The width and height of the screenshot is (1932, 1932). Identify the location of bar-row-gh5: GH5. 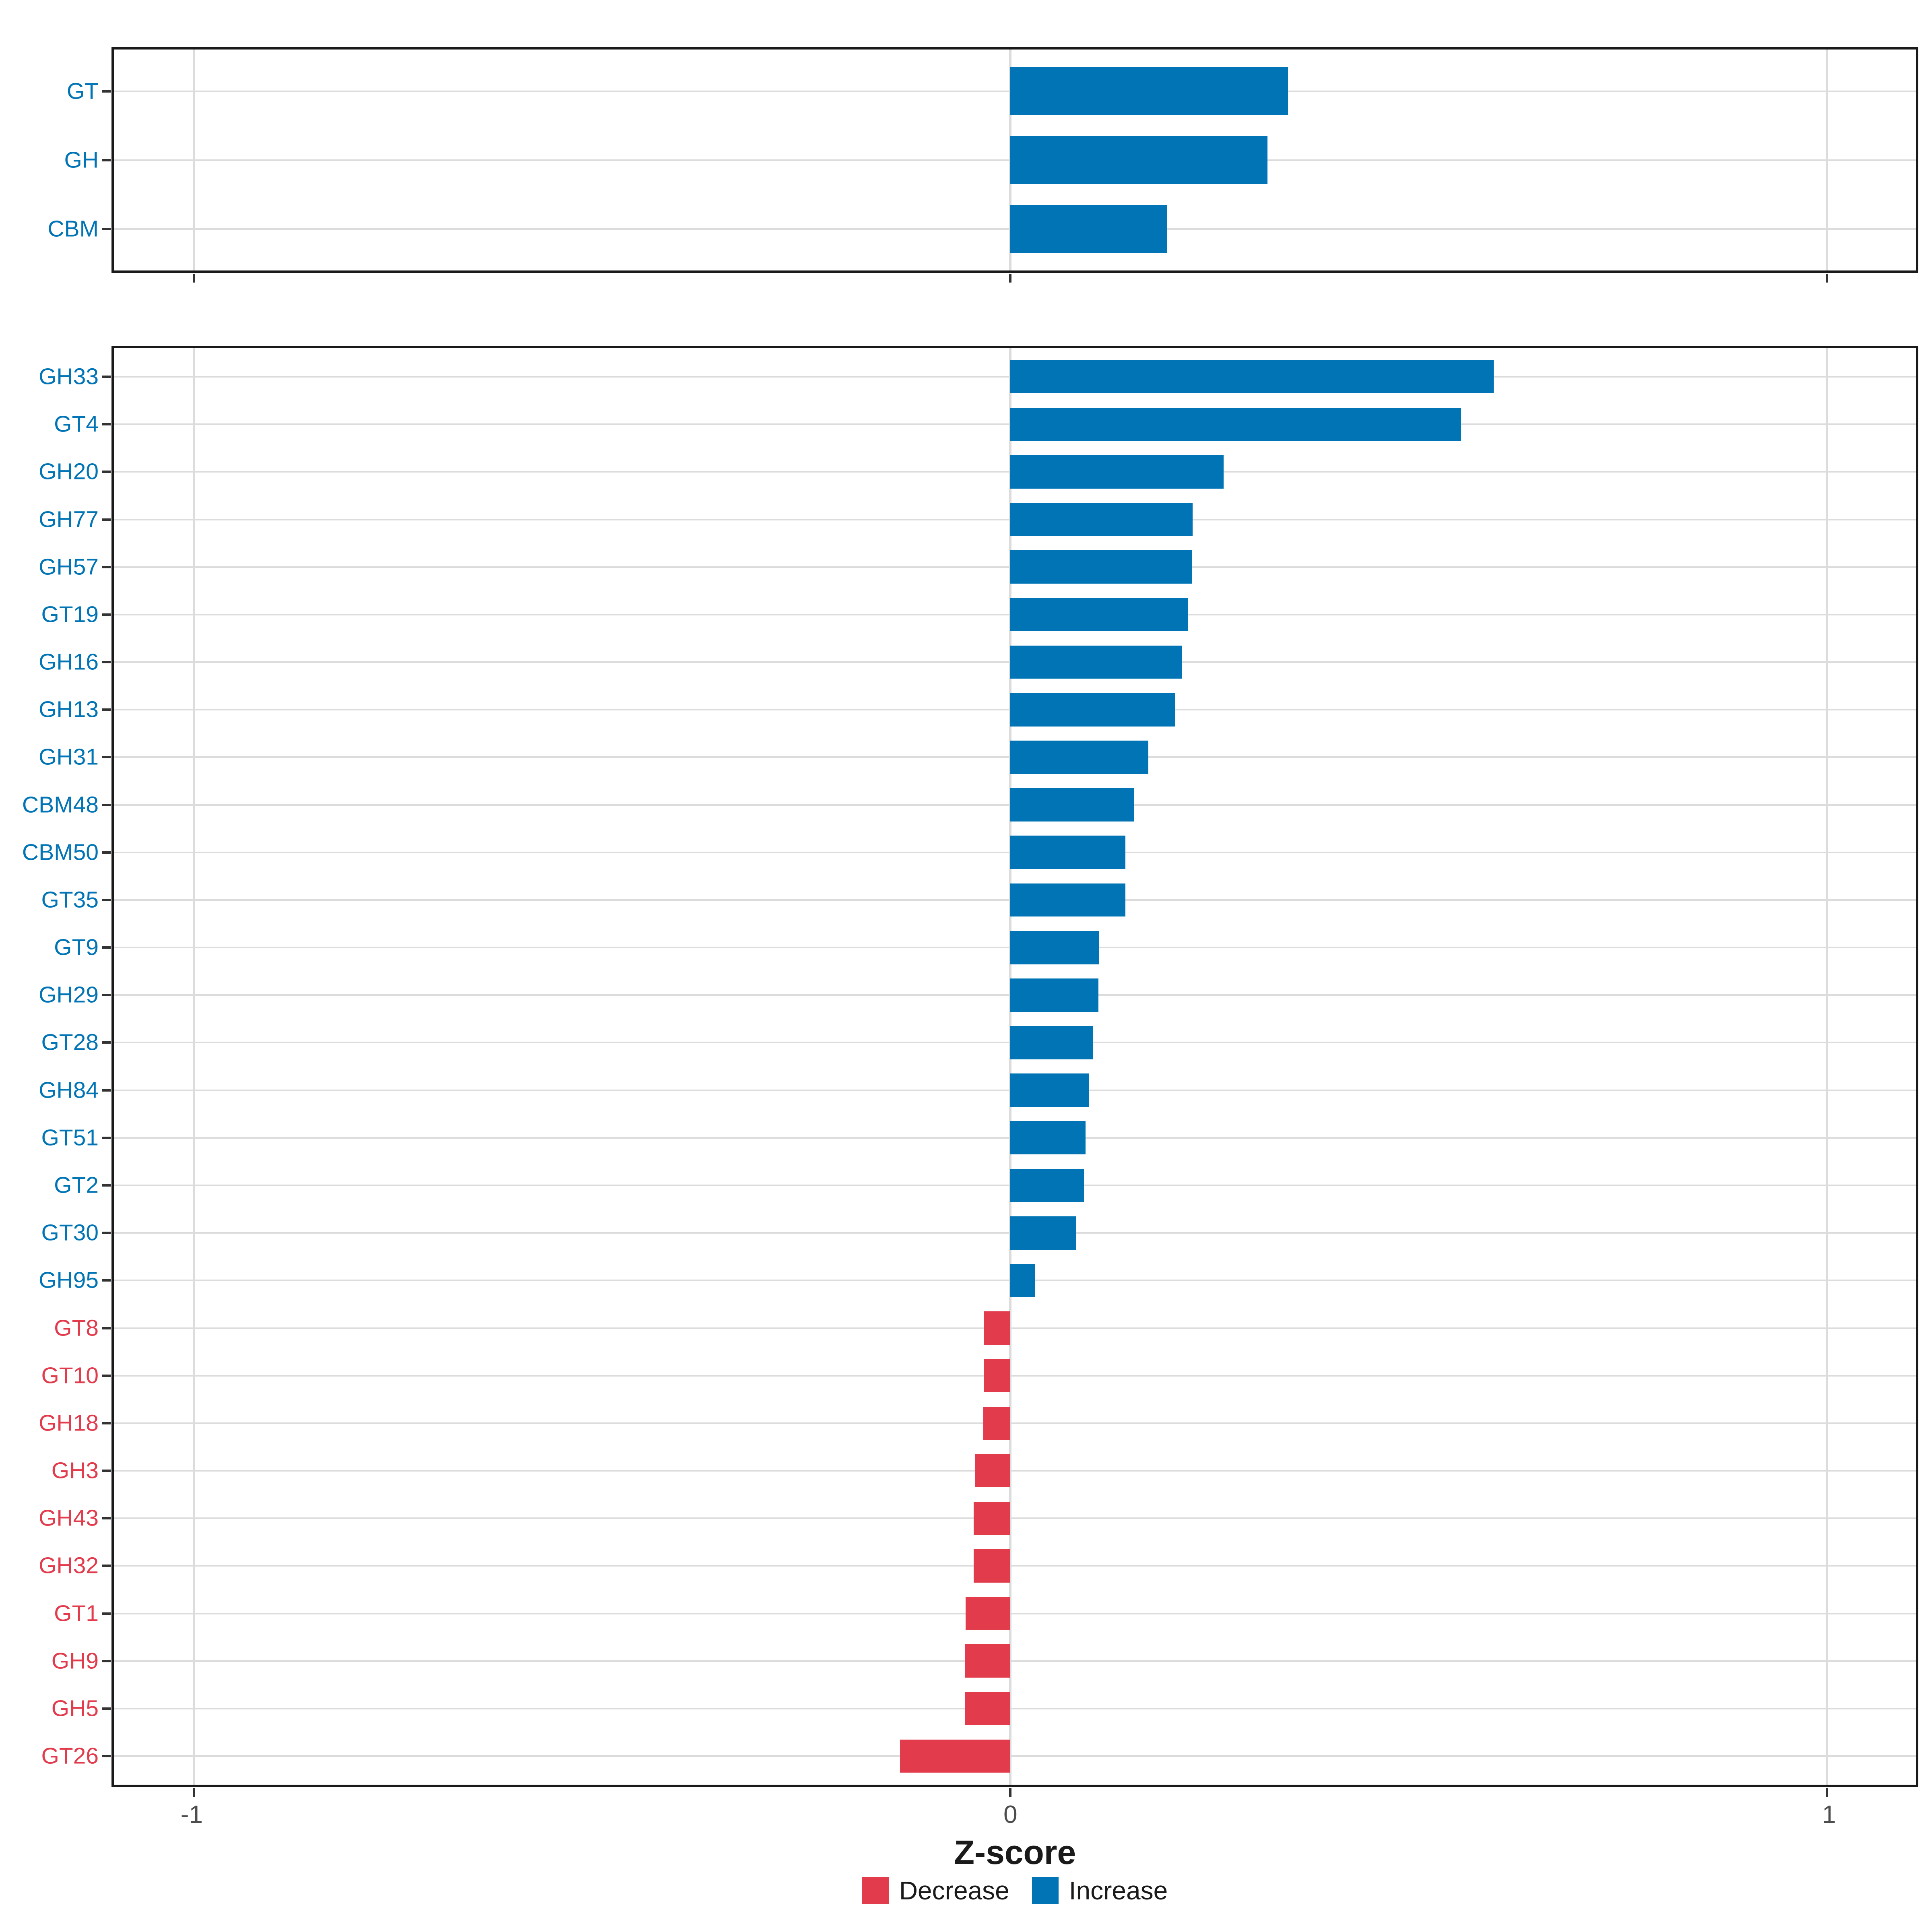
(984, 1708).